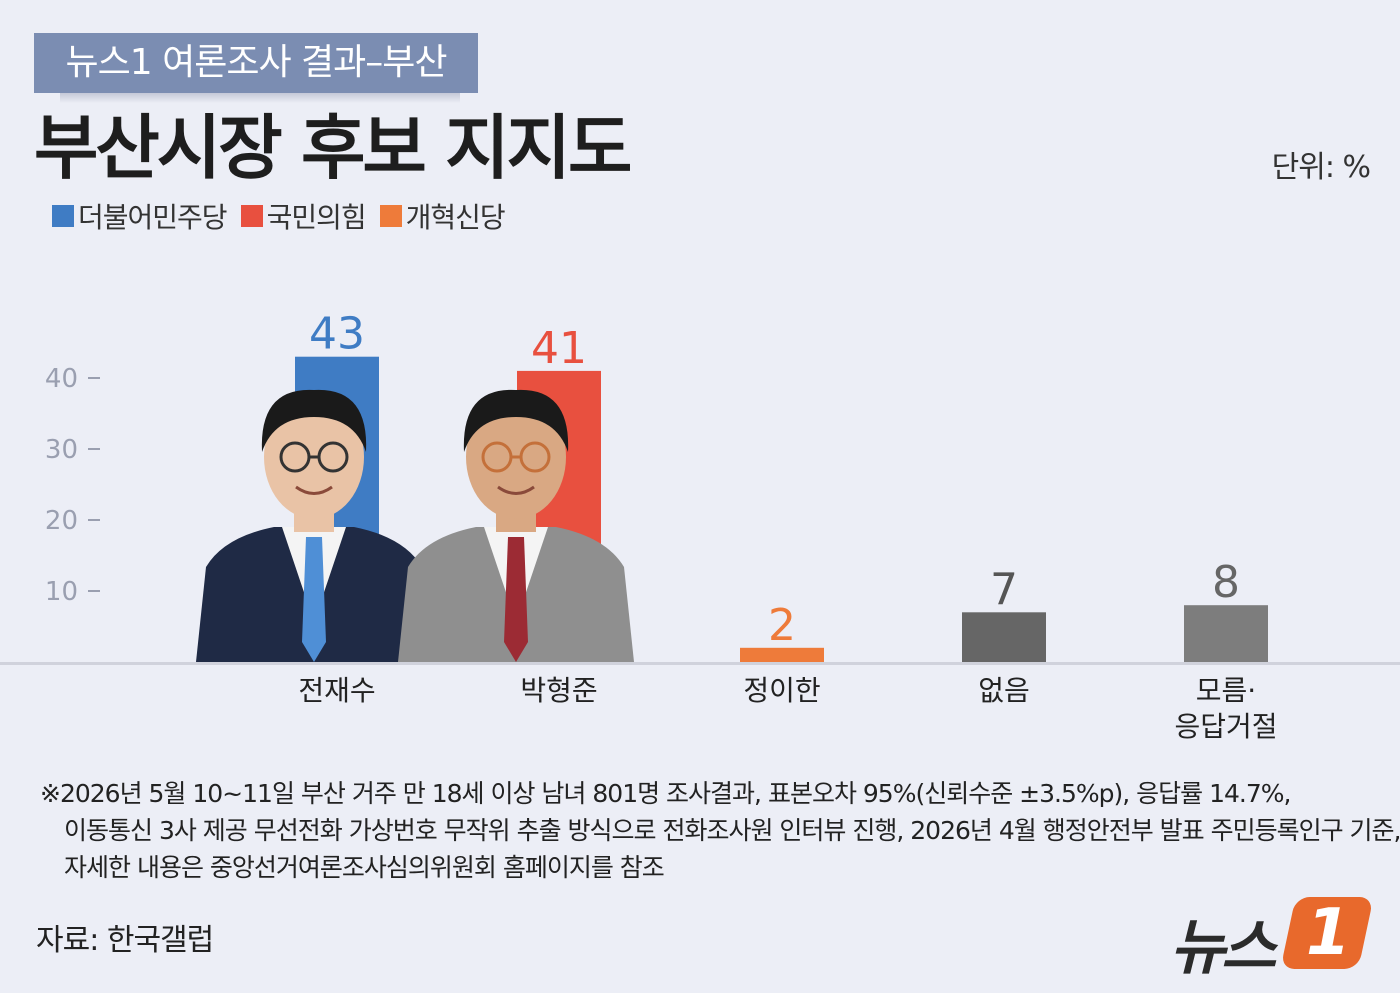  I want to click on unit-label: 단위: %, so click(1321, 167).